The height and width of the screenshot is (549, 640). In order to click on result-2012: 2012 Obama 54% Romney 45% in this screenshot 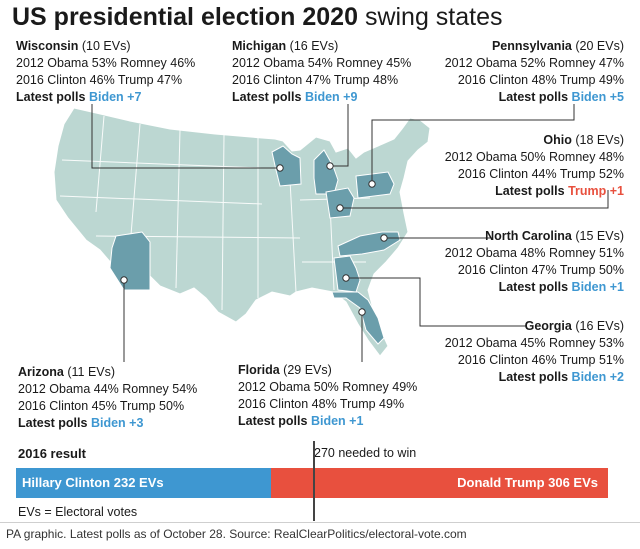, I will do `click(322, 63)`.